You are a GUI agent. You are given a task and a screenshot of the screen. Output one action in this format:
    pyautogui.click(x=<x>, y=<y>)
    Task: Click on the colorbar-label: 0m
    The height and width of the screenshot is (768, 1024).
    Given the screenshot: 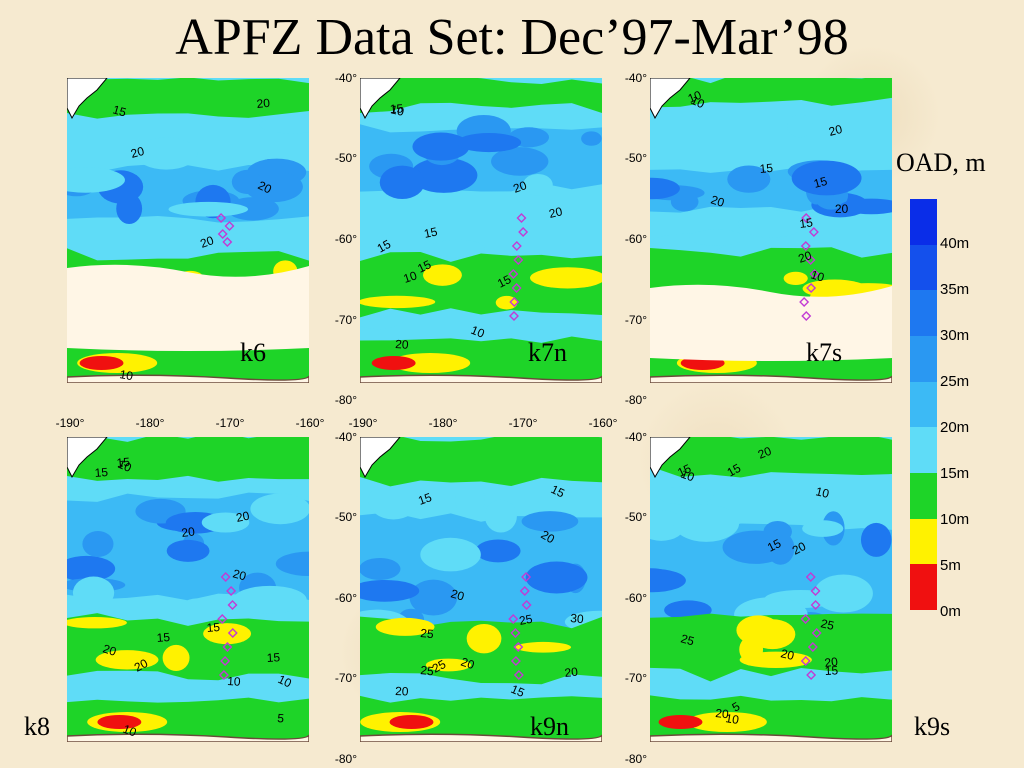 What is the action you would take?
    pyautogui.click(x=950, y=611)
    